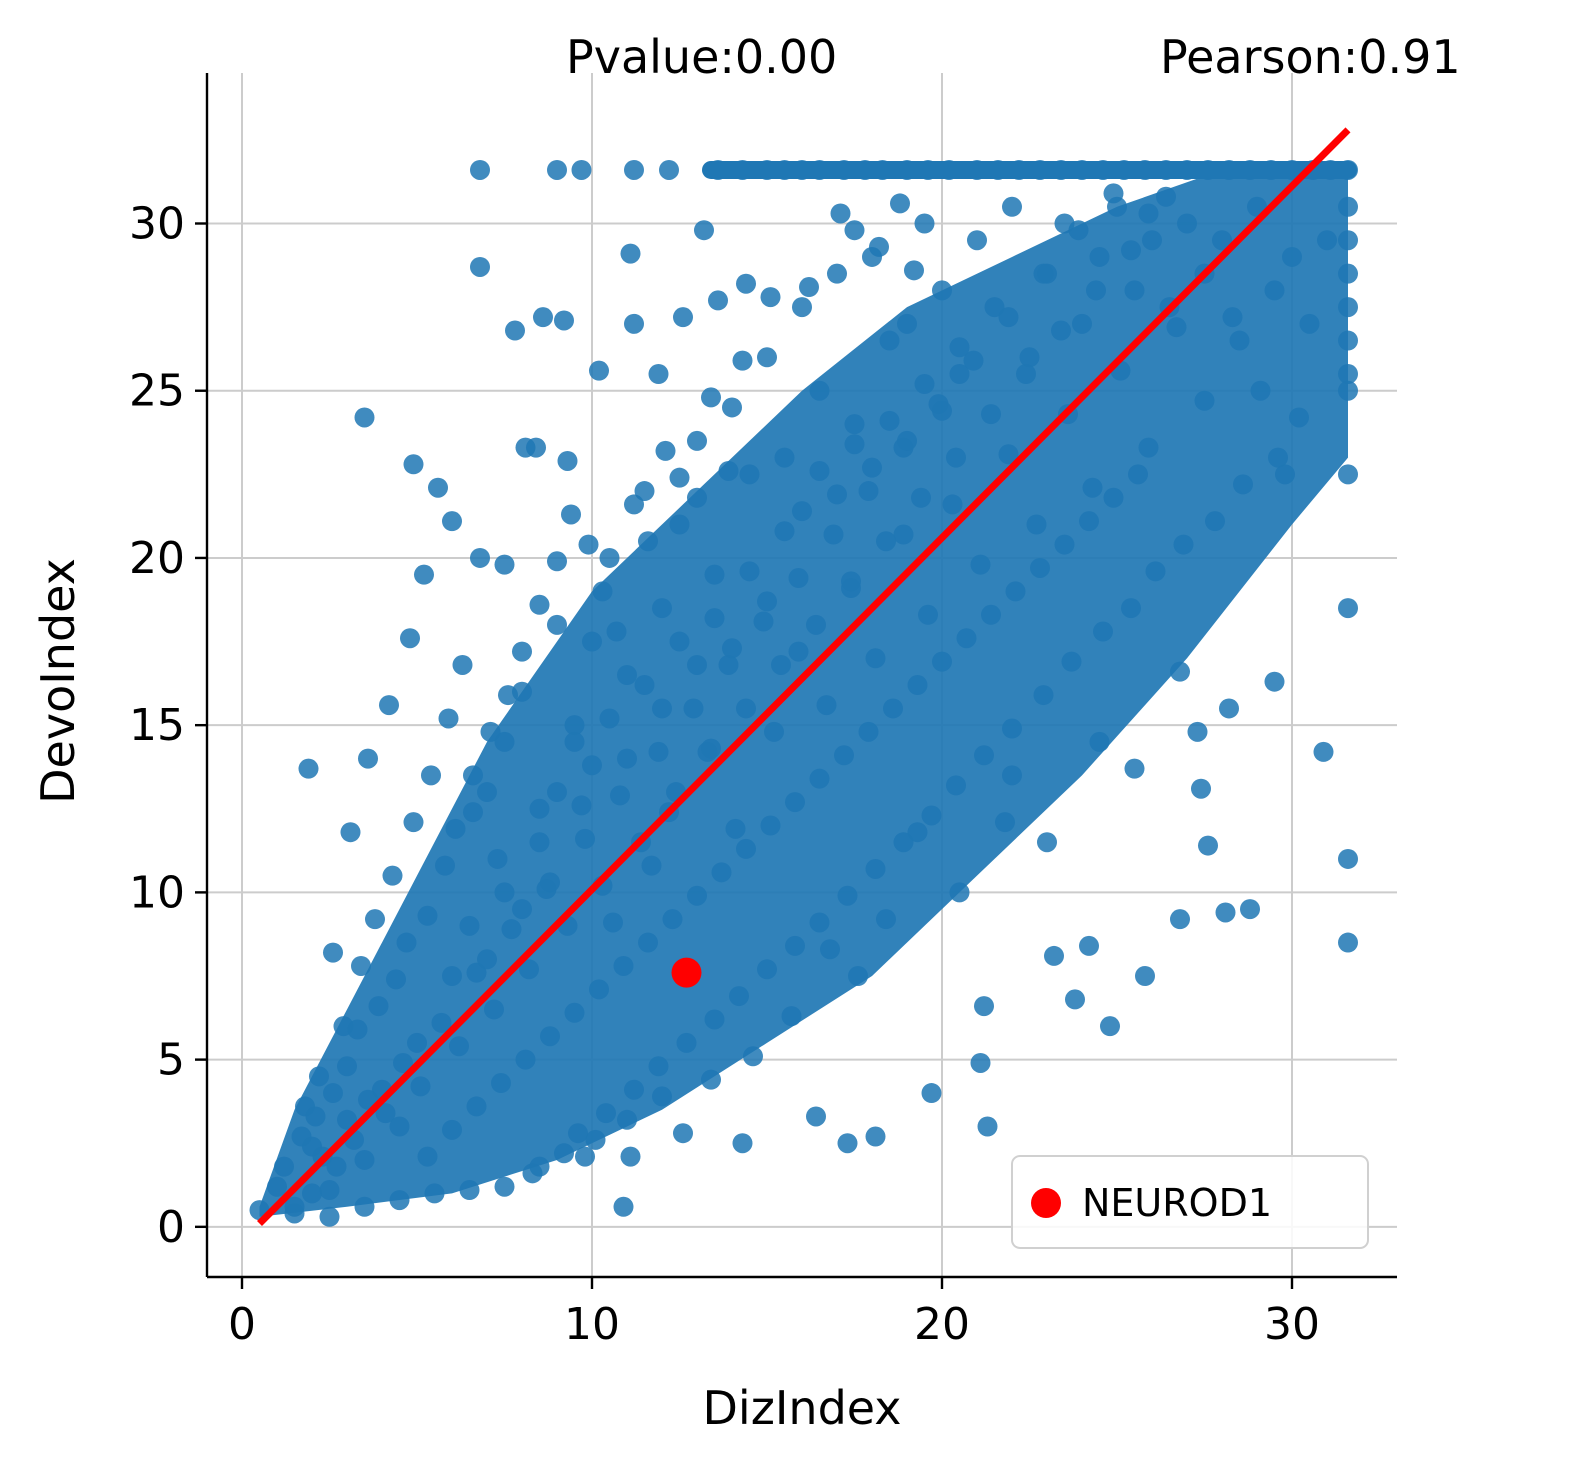  I want to click on y-tick-label: 15, so click(157, 725).